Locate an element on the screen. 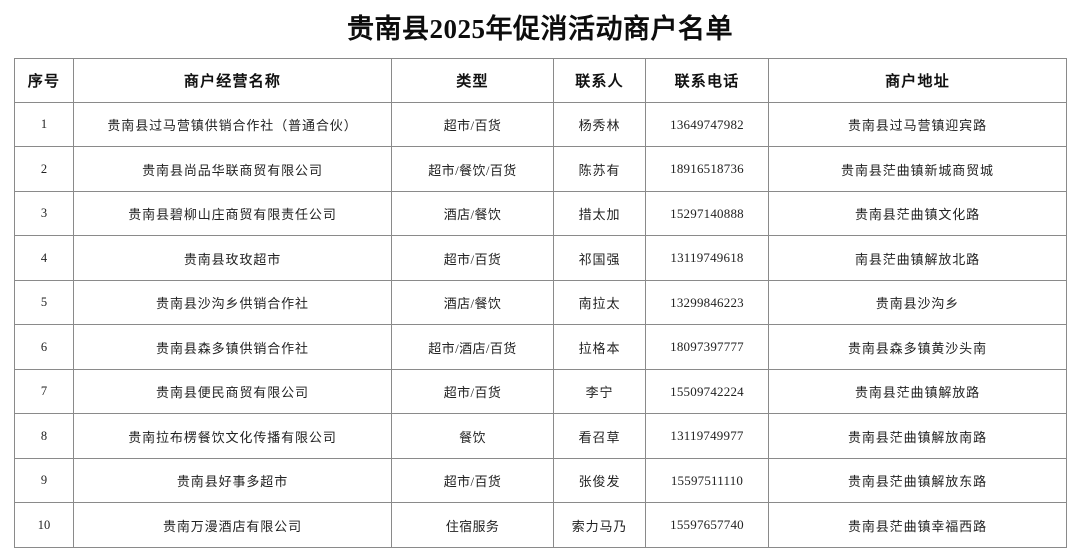 The height and width of the screenshot is (560, 1080). cell-contact: 李宁 is located at coordinates (599, 391).